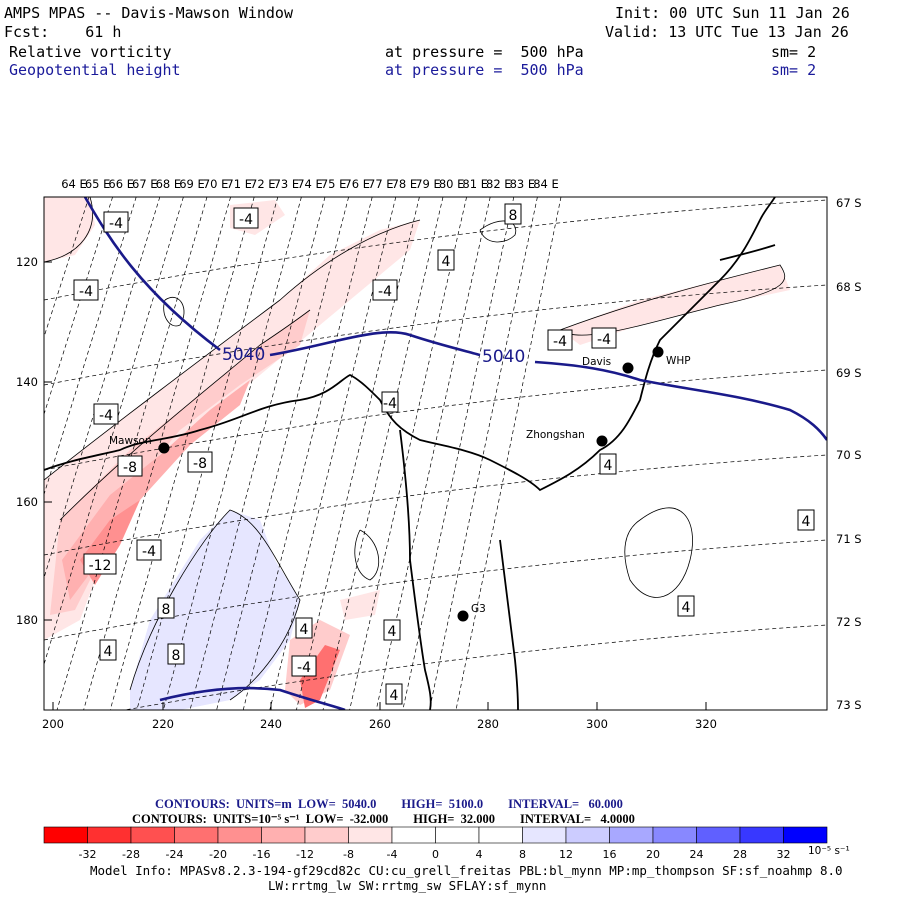  I want to click on valid-time: Valid: 13 UTC Tue 13 Jan 26, so click(727, 32).